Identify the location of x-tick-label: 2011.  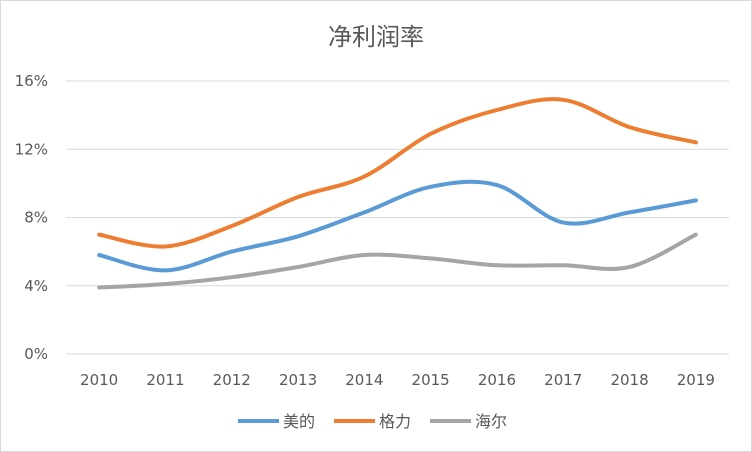
(165, 380).